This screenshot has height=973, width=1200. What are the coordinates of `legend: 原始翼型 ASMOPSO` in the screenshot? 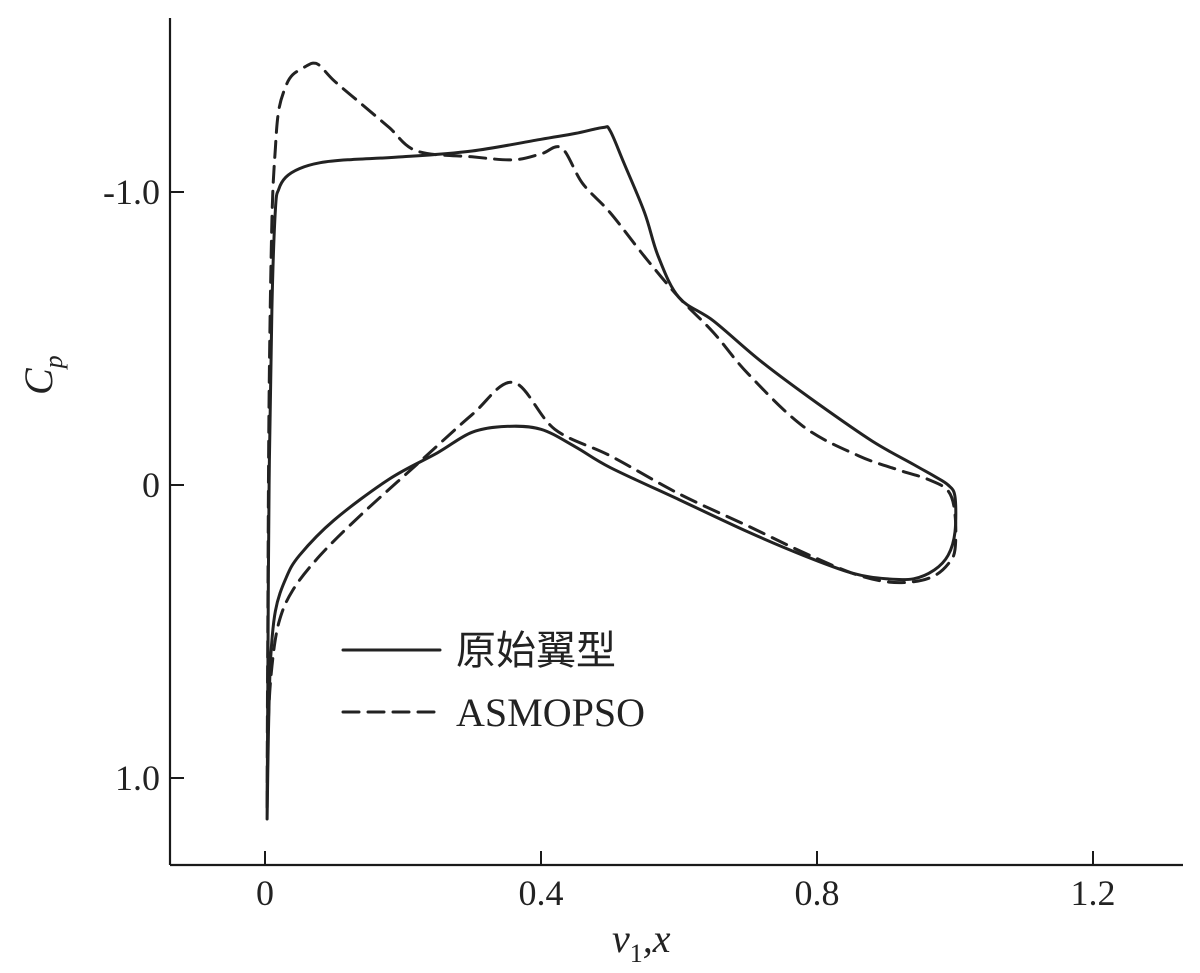 It's located at (493, 681).